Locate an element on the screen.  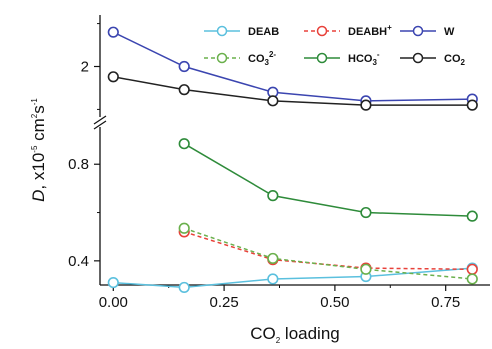
legend-item: DEABH+ is located at coordinates (348, 30).